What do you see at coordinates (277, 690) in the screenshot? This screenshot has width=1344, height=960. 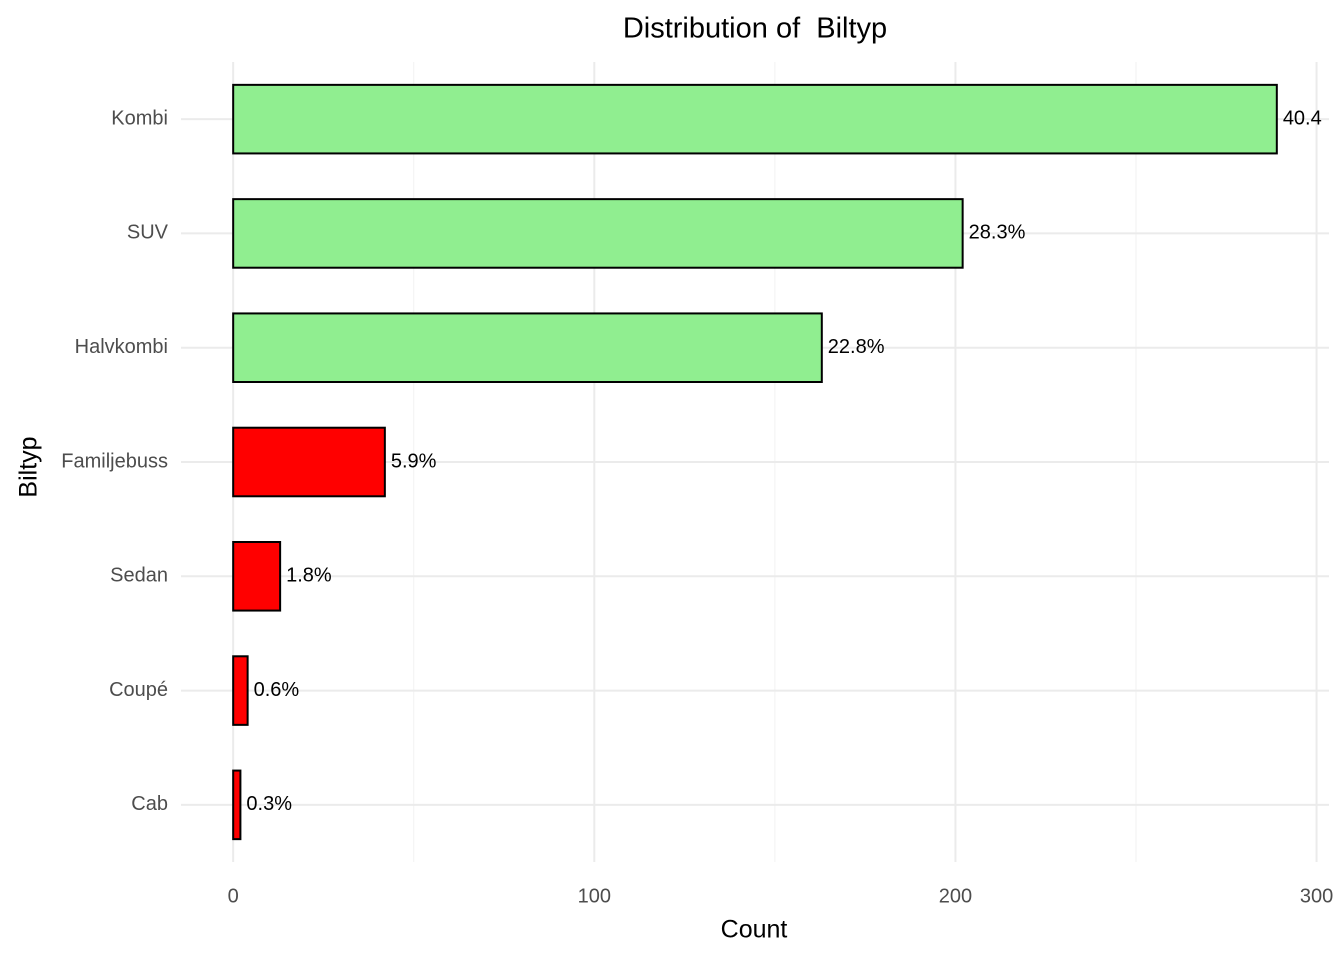 I see `data-label: 0.6%` at bounding box center [277, 690].